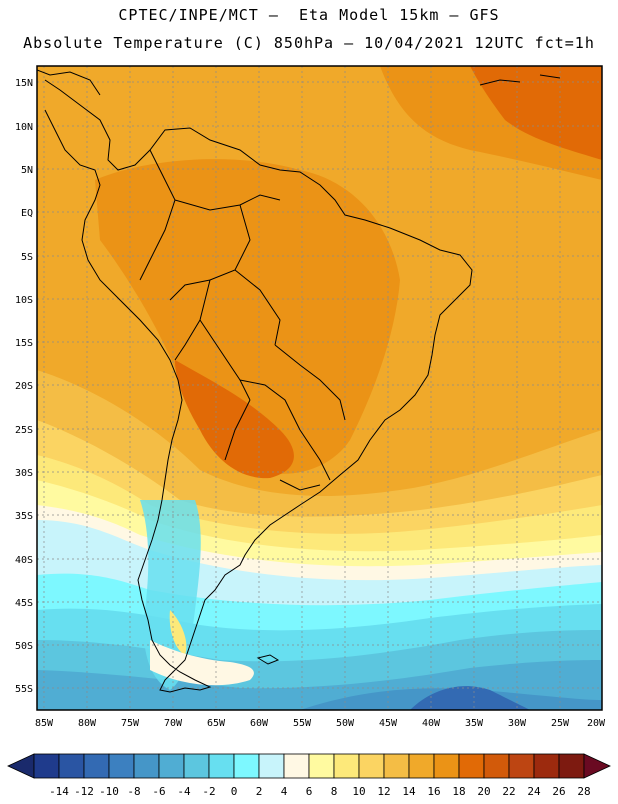 The height and width of the screenshot is (804, 618). Describe the element at coordinates (534, 791) in the screenshot. I see `colorbar-tick-label: 24` at that location.